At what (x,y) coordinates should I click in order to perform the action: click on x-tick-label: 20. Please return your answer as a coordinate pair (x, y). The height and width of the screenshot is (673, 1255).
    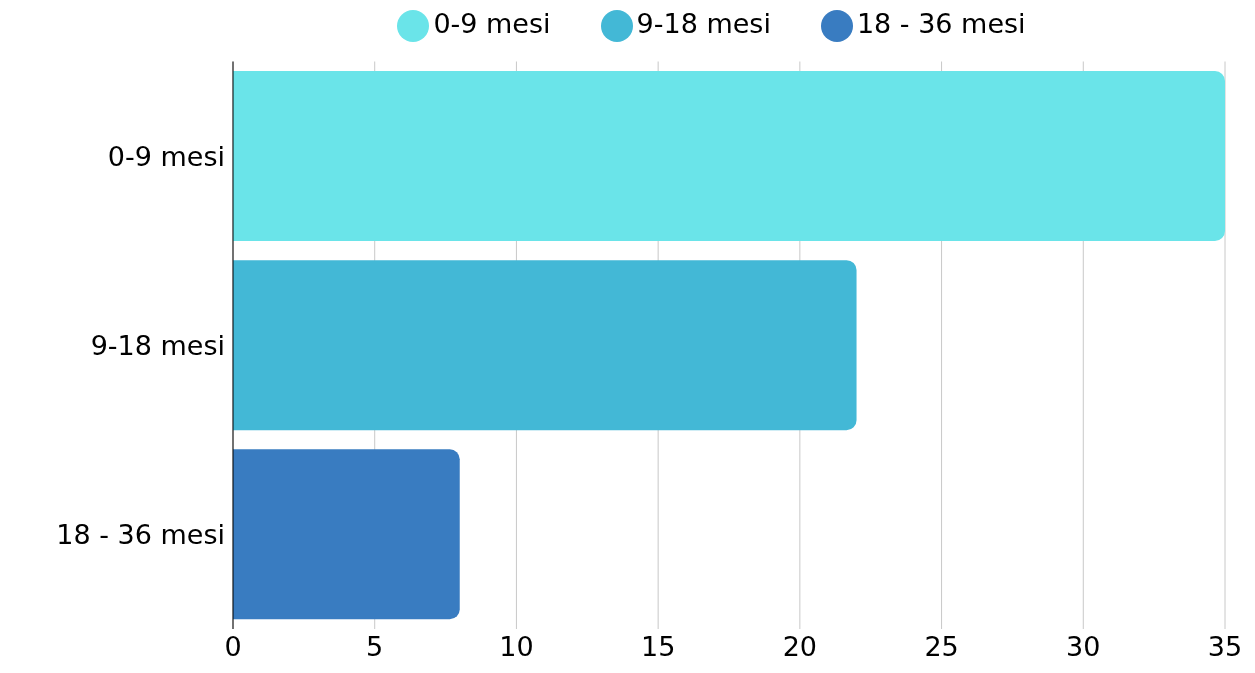
    Looking at the image, I should click on (800, 647).